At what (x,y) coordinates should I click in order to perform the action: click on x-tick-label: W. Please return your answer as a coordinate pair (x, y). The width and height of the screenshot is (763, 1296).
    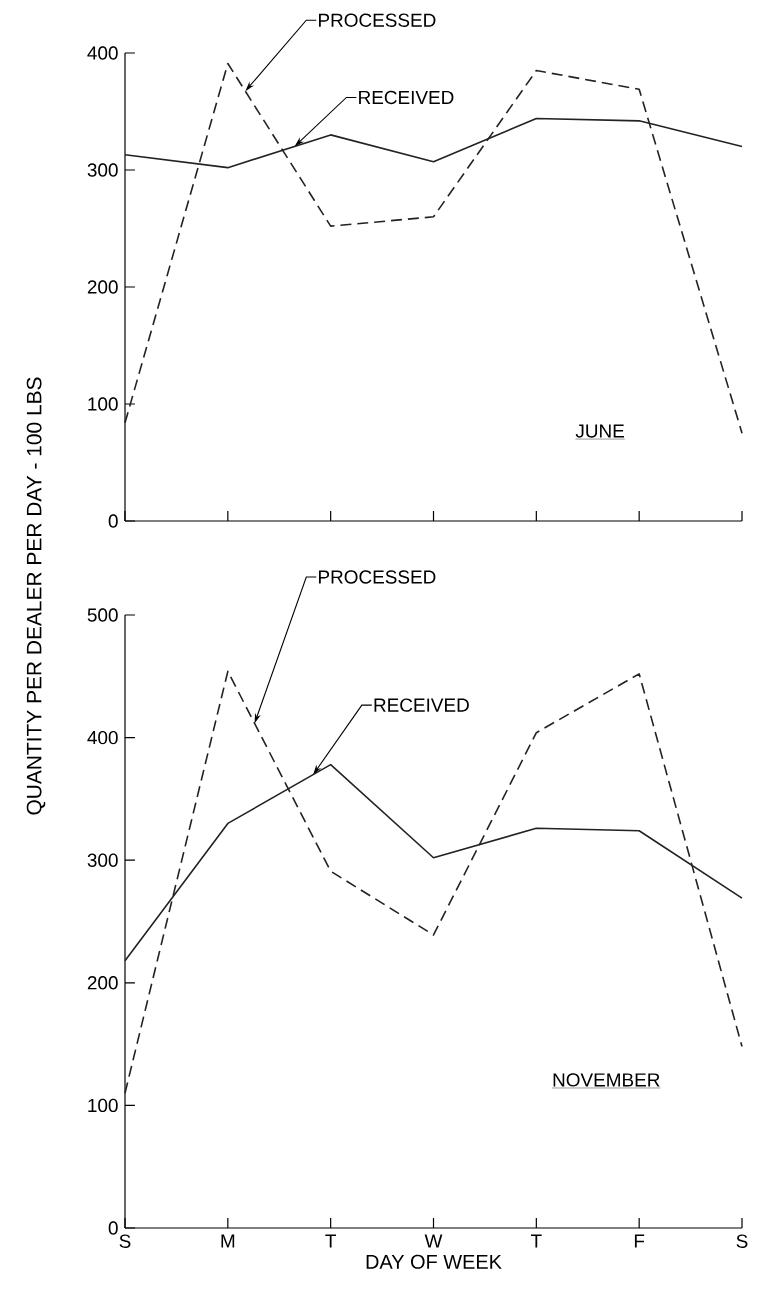
    Looking at the image, I should click on (433, 1241).